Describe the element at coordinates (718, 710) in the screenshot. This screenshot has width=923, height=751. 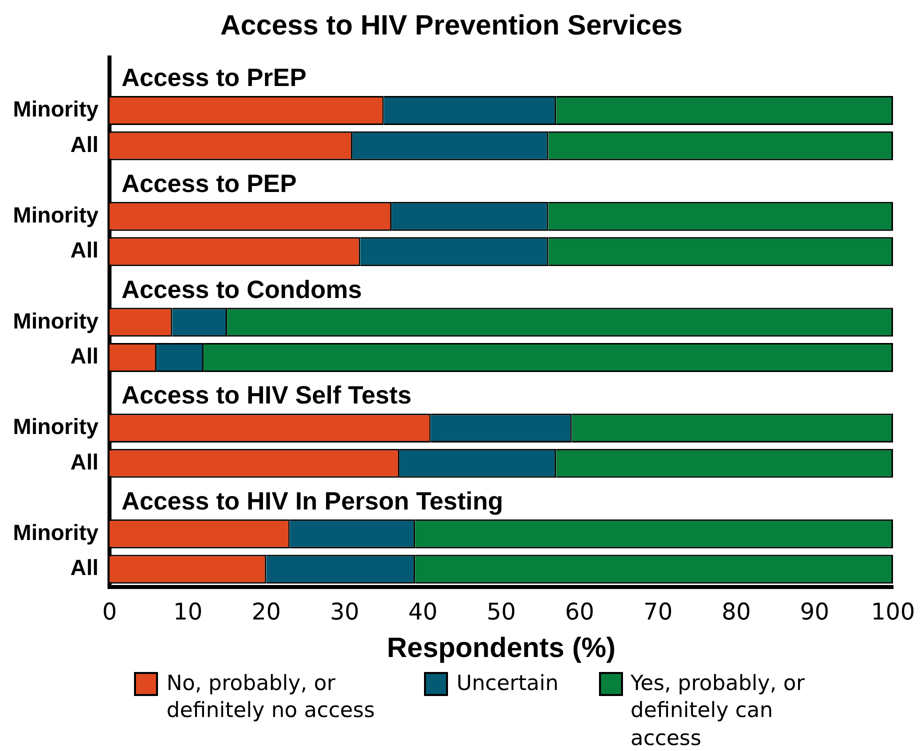
I see `legend-label: Yes, probably, or definitely can access` at that location.